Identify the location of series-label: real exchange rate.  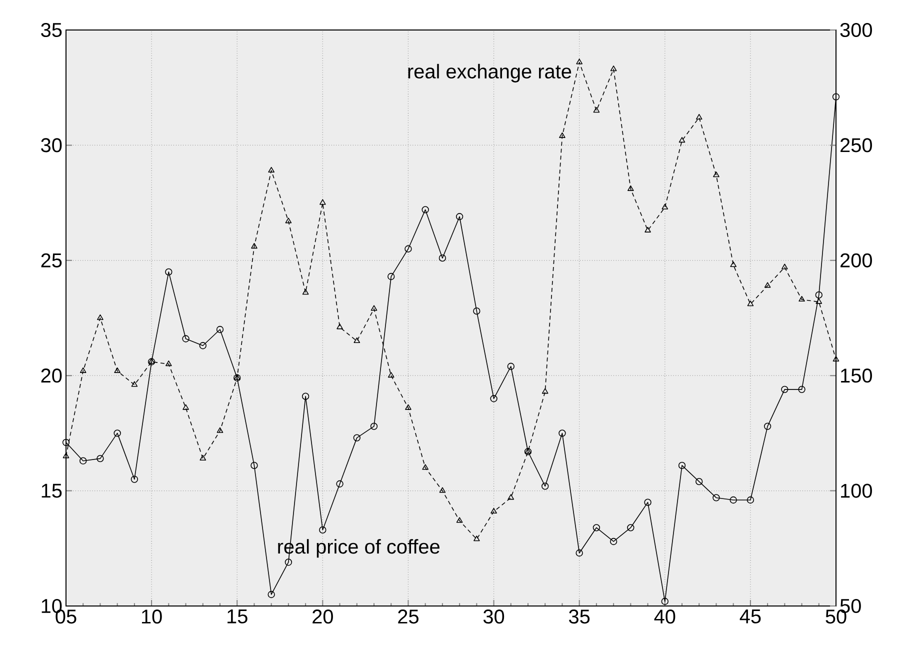
(490, 73).